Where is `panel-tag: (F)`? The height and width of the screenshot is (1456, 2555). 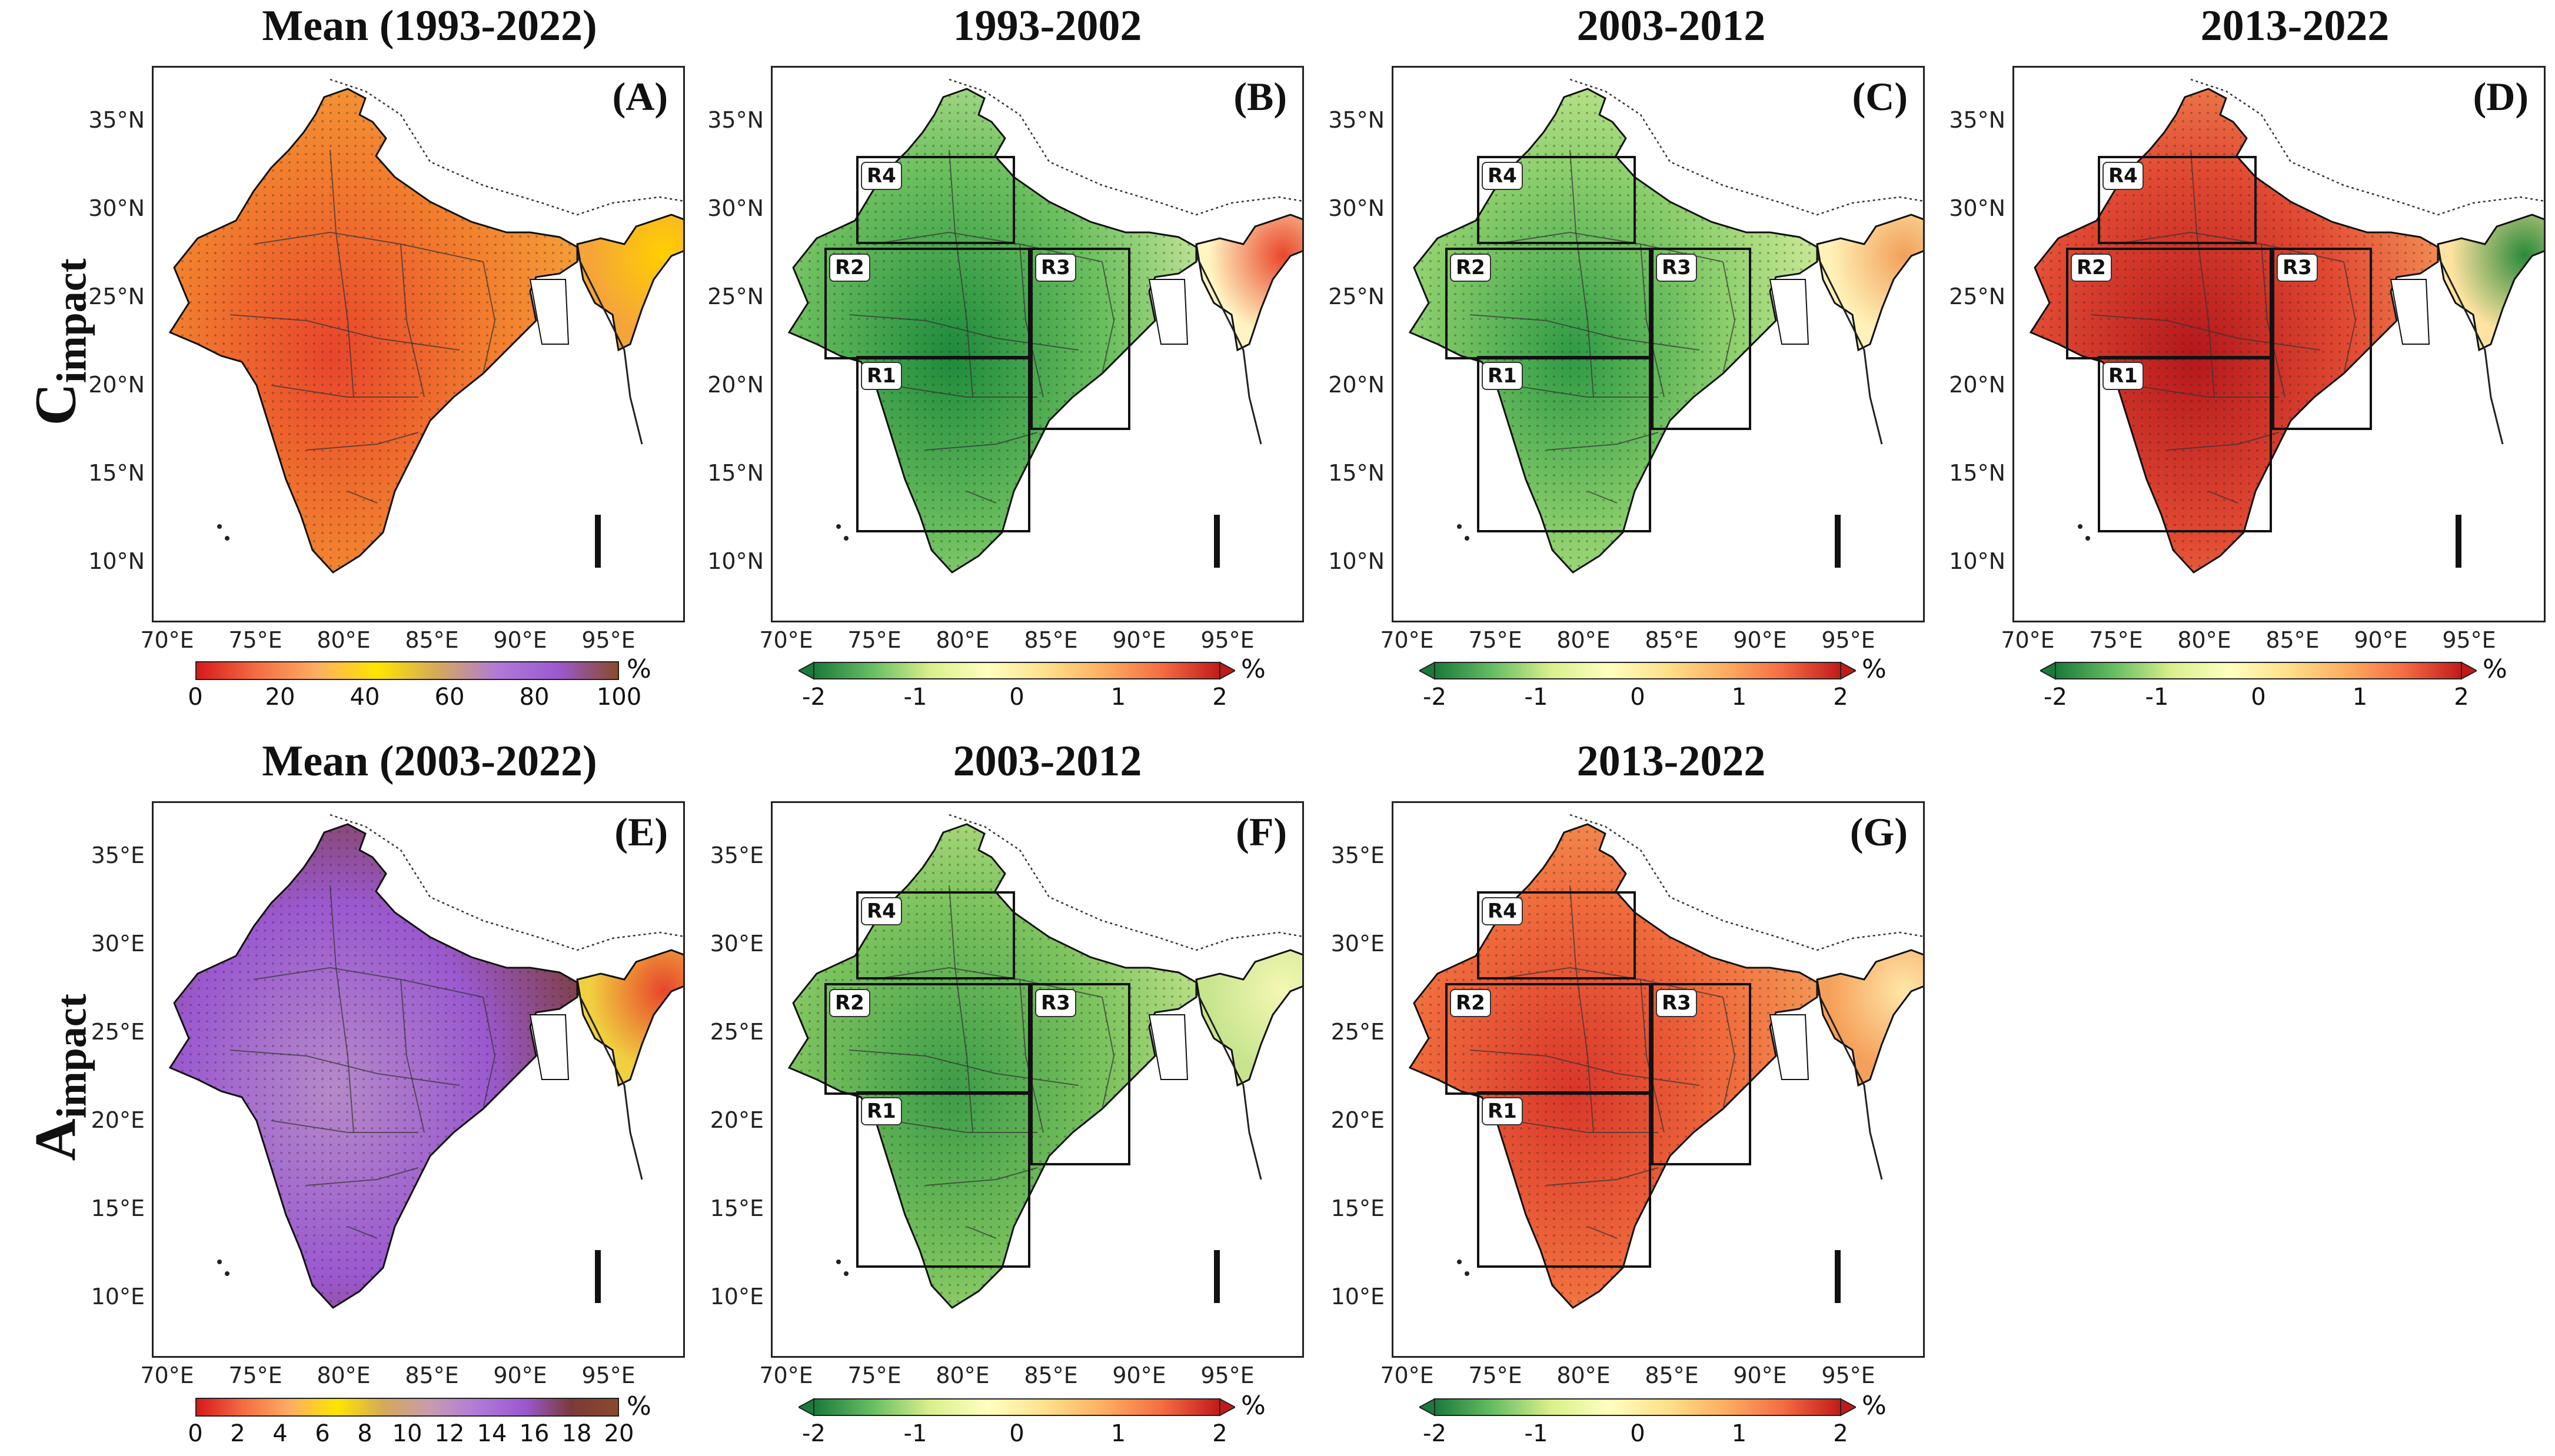
panel-tag: (F) is located at coordinates (1261, 831).